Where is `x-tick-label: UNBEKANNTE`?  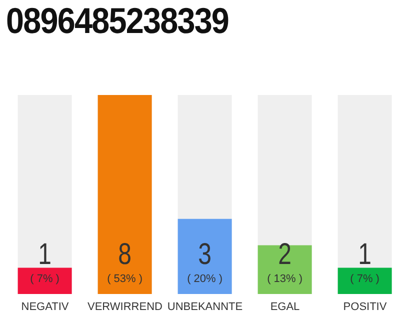
x-tick-label: UNBEKANNTE is located at coordinates (205, 306).